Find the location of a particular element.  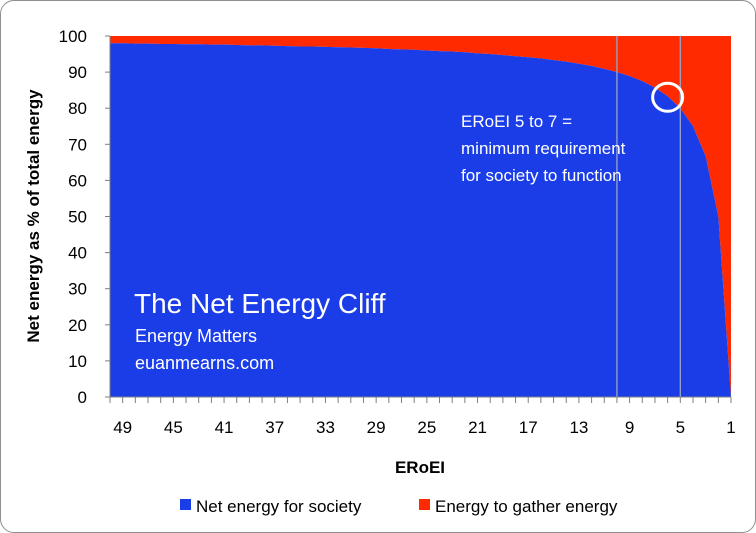

x-tick-label: 9 is located at coordinates (629, 427).